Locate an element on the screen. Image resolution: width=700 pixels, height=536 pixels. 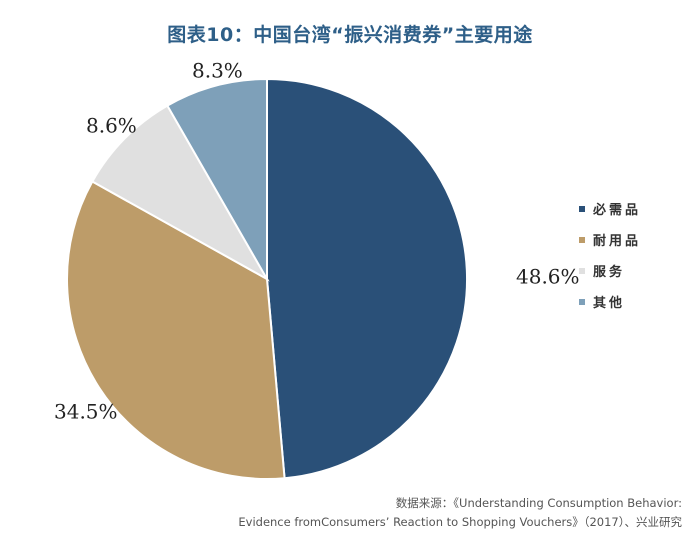
chart-legend: 必需品耐用品服务其他 is located at coordinates (634, 262).